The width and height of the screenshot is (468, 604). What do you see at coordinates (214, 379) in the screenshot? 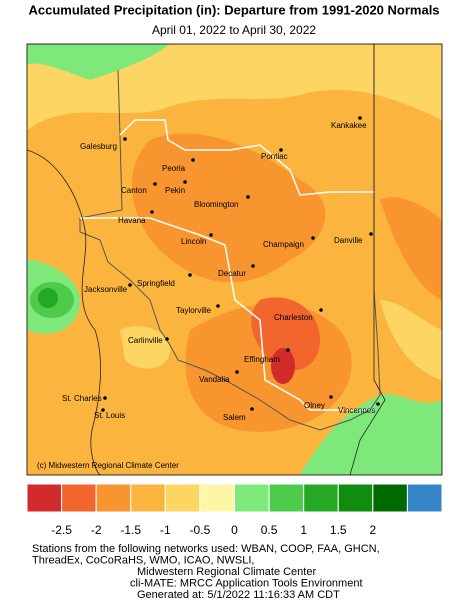
I see `city-label: Vandalia` at bounding box center [214, 379].